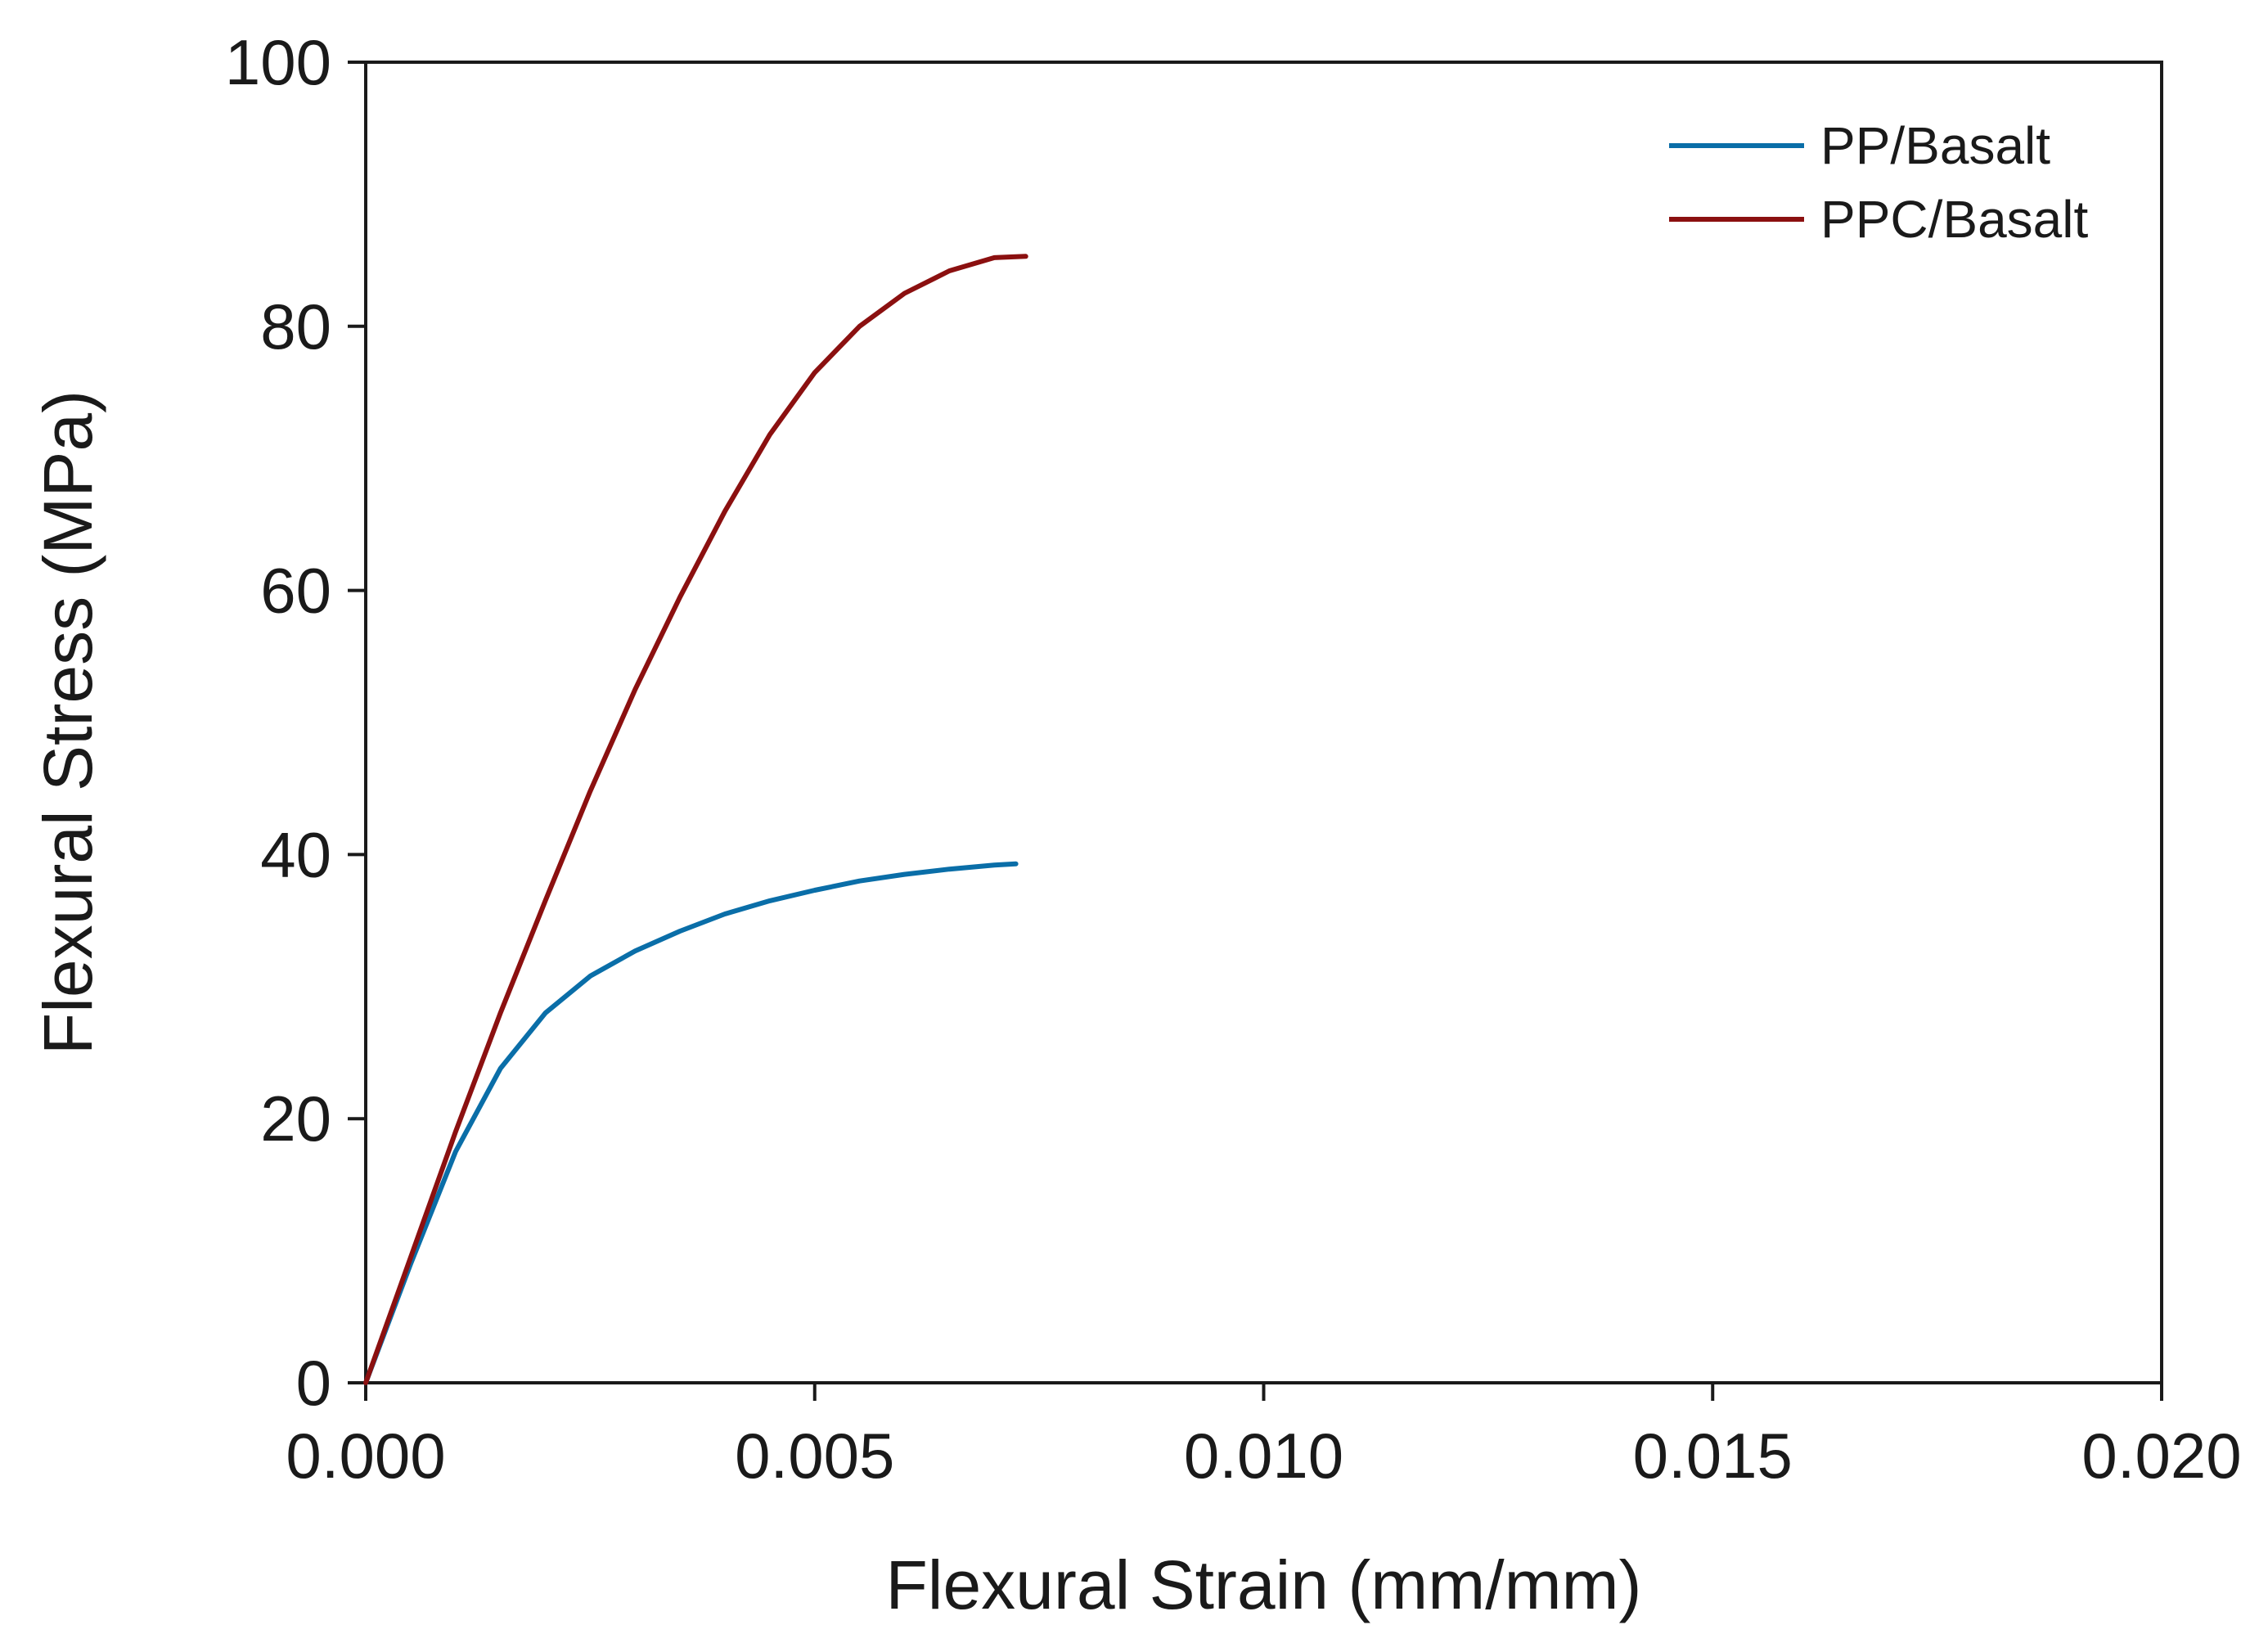 This screenshot has width=2268, height=1643. What do you see at coordinates (815, 1456) in the screenshot?
I see `x-tick-label: 0.005` at bounding box center [815, 1456].